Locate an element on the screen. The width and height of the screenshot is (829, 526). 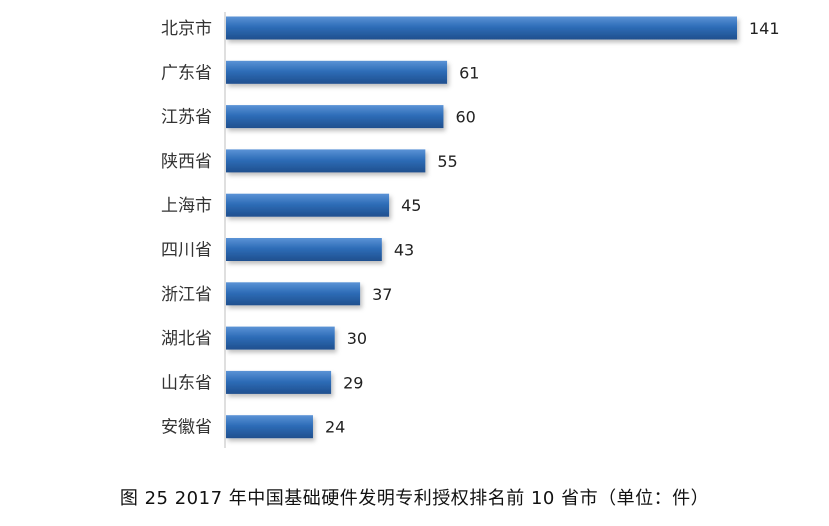
value-label: 37 is located at coordinates (382, 294).